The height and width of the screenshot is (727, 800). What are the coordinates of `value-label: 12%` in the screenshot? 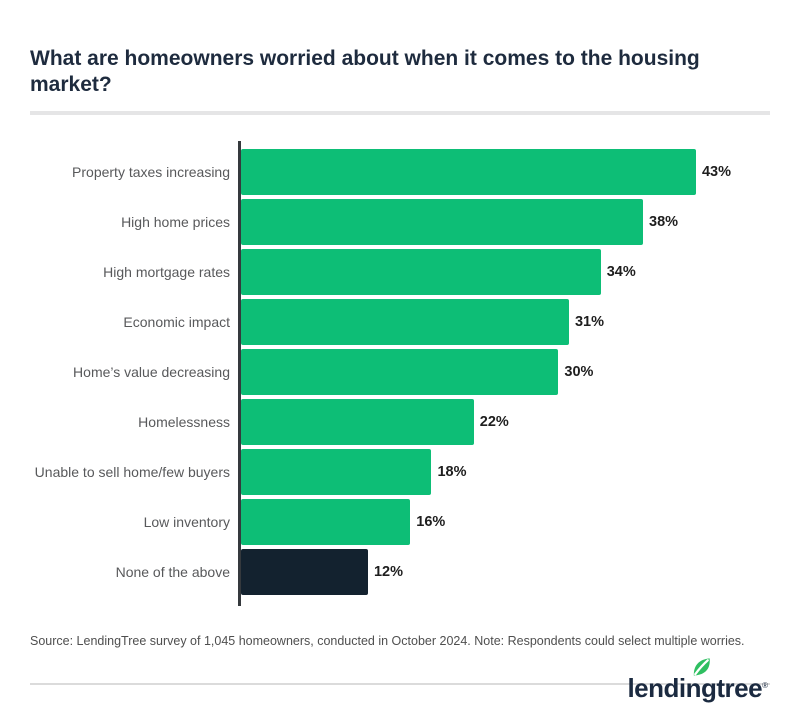 It's located at (388, 572).